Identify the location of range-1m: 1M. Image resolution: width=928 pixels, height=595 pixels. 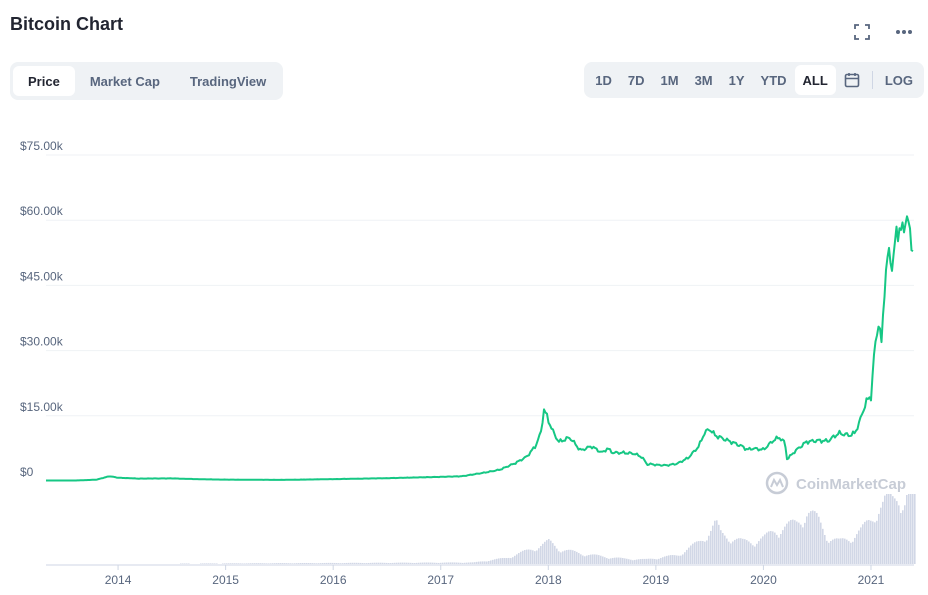
(669, 80).